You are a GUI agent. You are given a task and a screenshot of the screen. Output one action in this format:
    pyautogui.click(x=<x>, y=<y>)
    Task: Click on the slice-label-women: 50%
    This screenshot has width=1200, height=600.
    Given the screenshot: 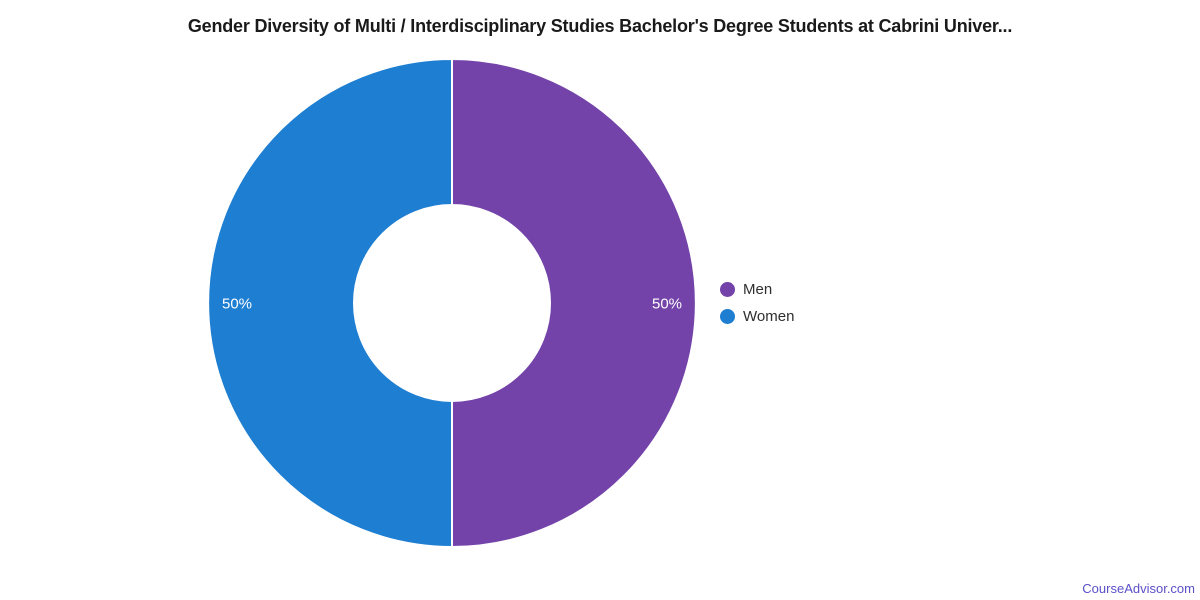 What is the action you would take?
    pyautogui.click(x=237, y=303)
    